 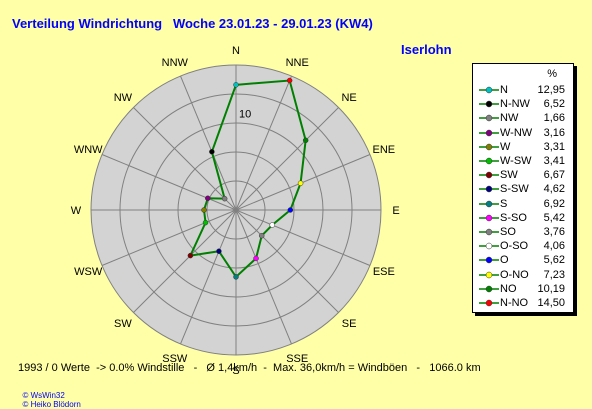 What do you see at coordinates (514, 246) in the screenshot?
I see `legend-label: O-SO` at bounding box center [514, 246].